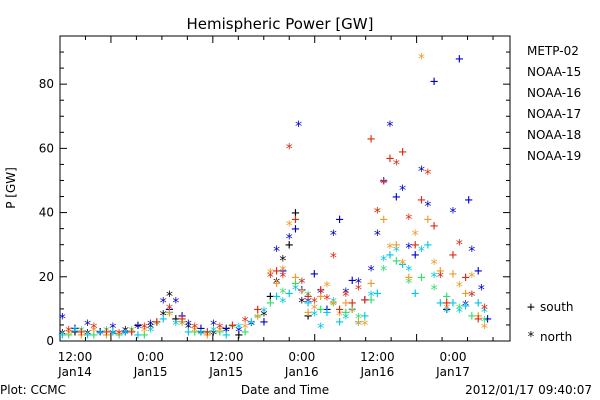  Describe the element at coordinates (301, 357) in the screenshot. I see `x-tick-time-label: 0:00` at that location.